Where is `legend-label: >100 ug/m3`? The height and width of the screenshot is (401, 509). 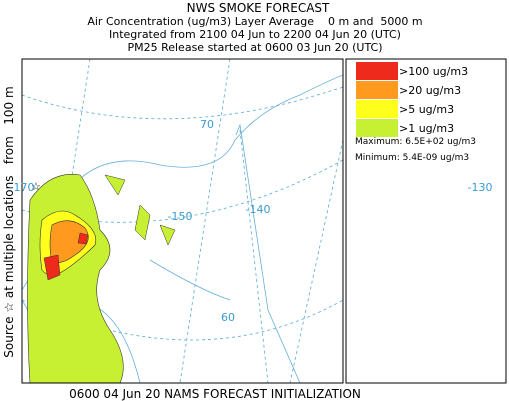
legend-label: >100 ug/m3 is located at coordinates (433, 71).